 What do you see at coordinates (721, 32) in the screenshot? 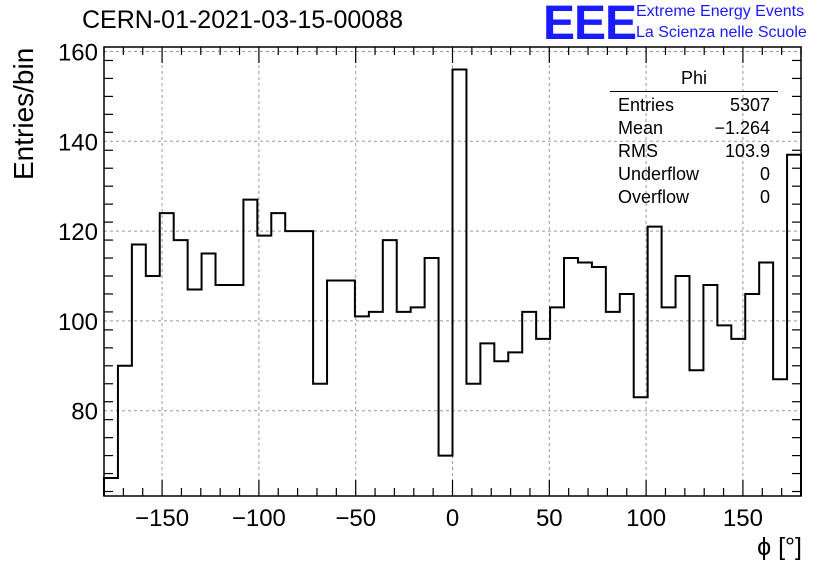
I see `logo-subtitle-2: La Scienza nelle Scuole` at bounding box center [721, 32].